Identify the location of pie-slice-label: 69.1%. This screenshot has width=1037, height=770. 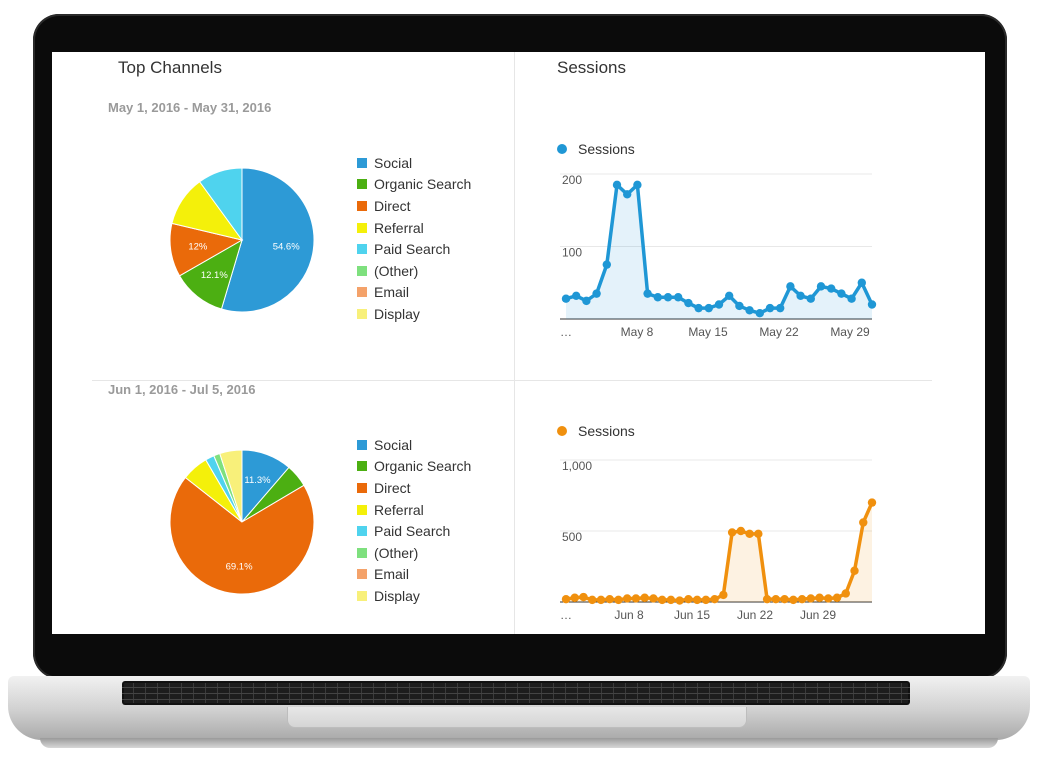
(239, 567).